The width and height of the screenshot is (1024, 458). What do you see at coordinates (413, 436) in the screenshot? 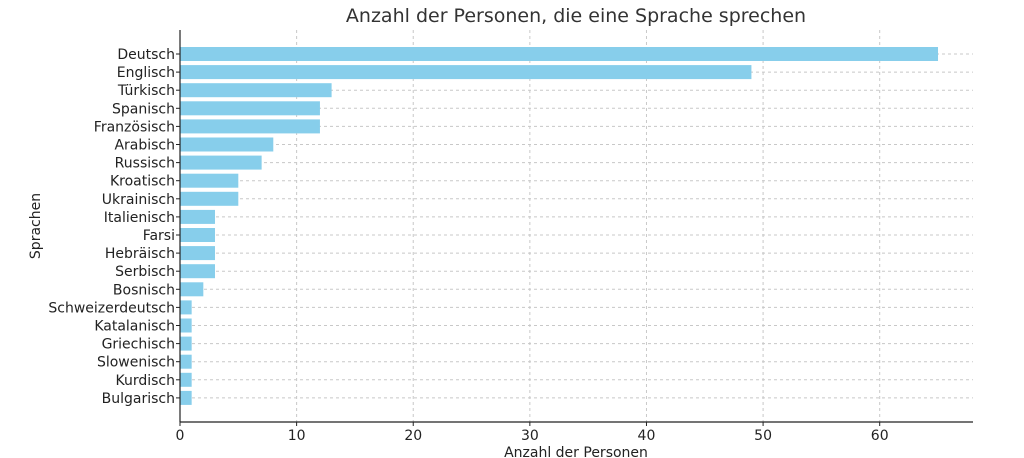
I see `x-tick-label: 20` at bounding box center [413, 436].